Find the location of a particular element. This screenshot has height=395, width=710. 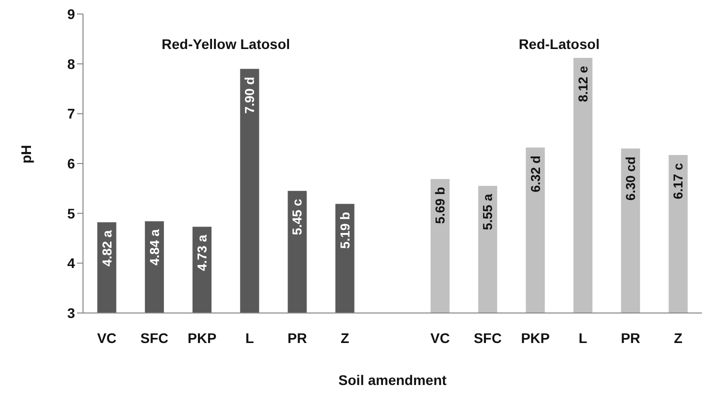

data-label: 6.17 c is located at coordinates (678, 181).